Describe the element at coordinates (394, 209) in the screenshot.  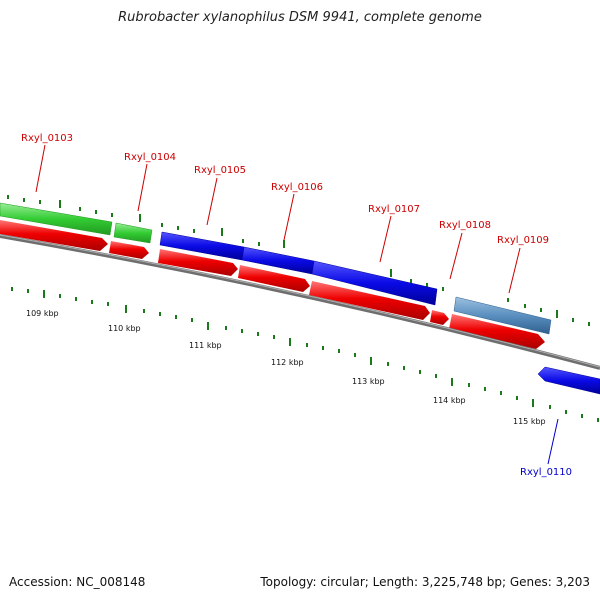
I see `gene-label-rxyl-0107: Rxyl_0107` at that location.